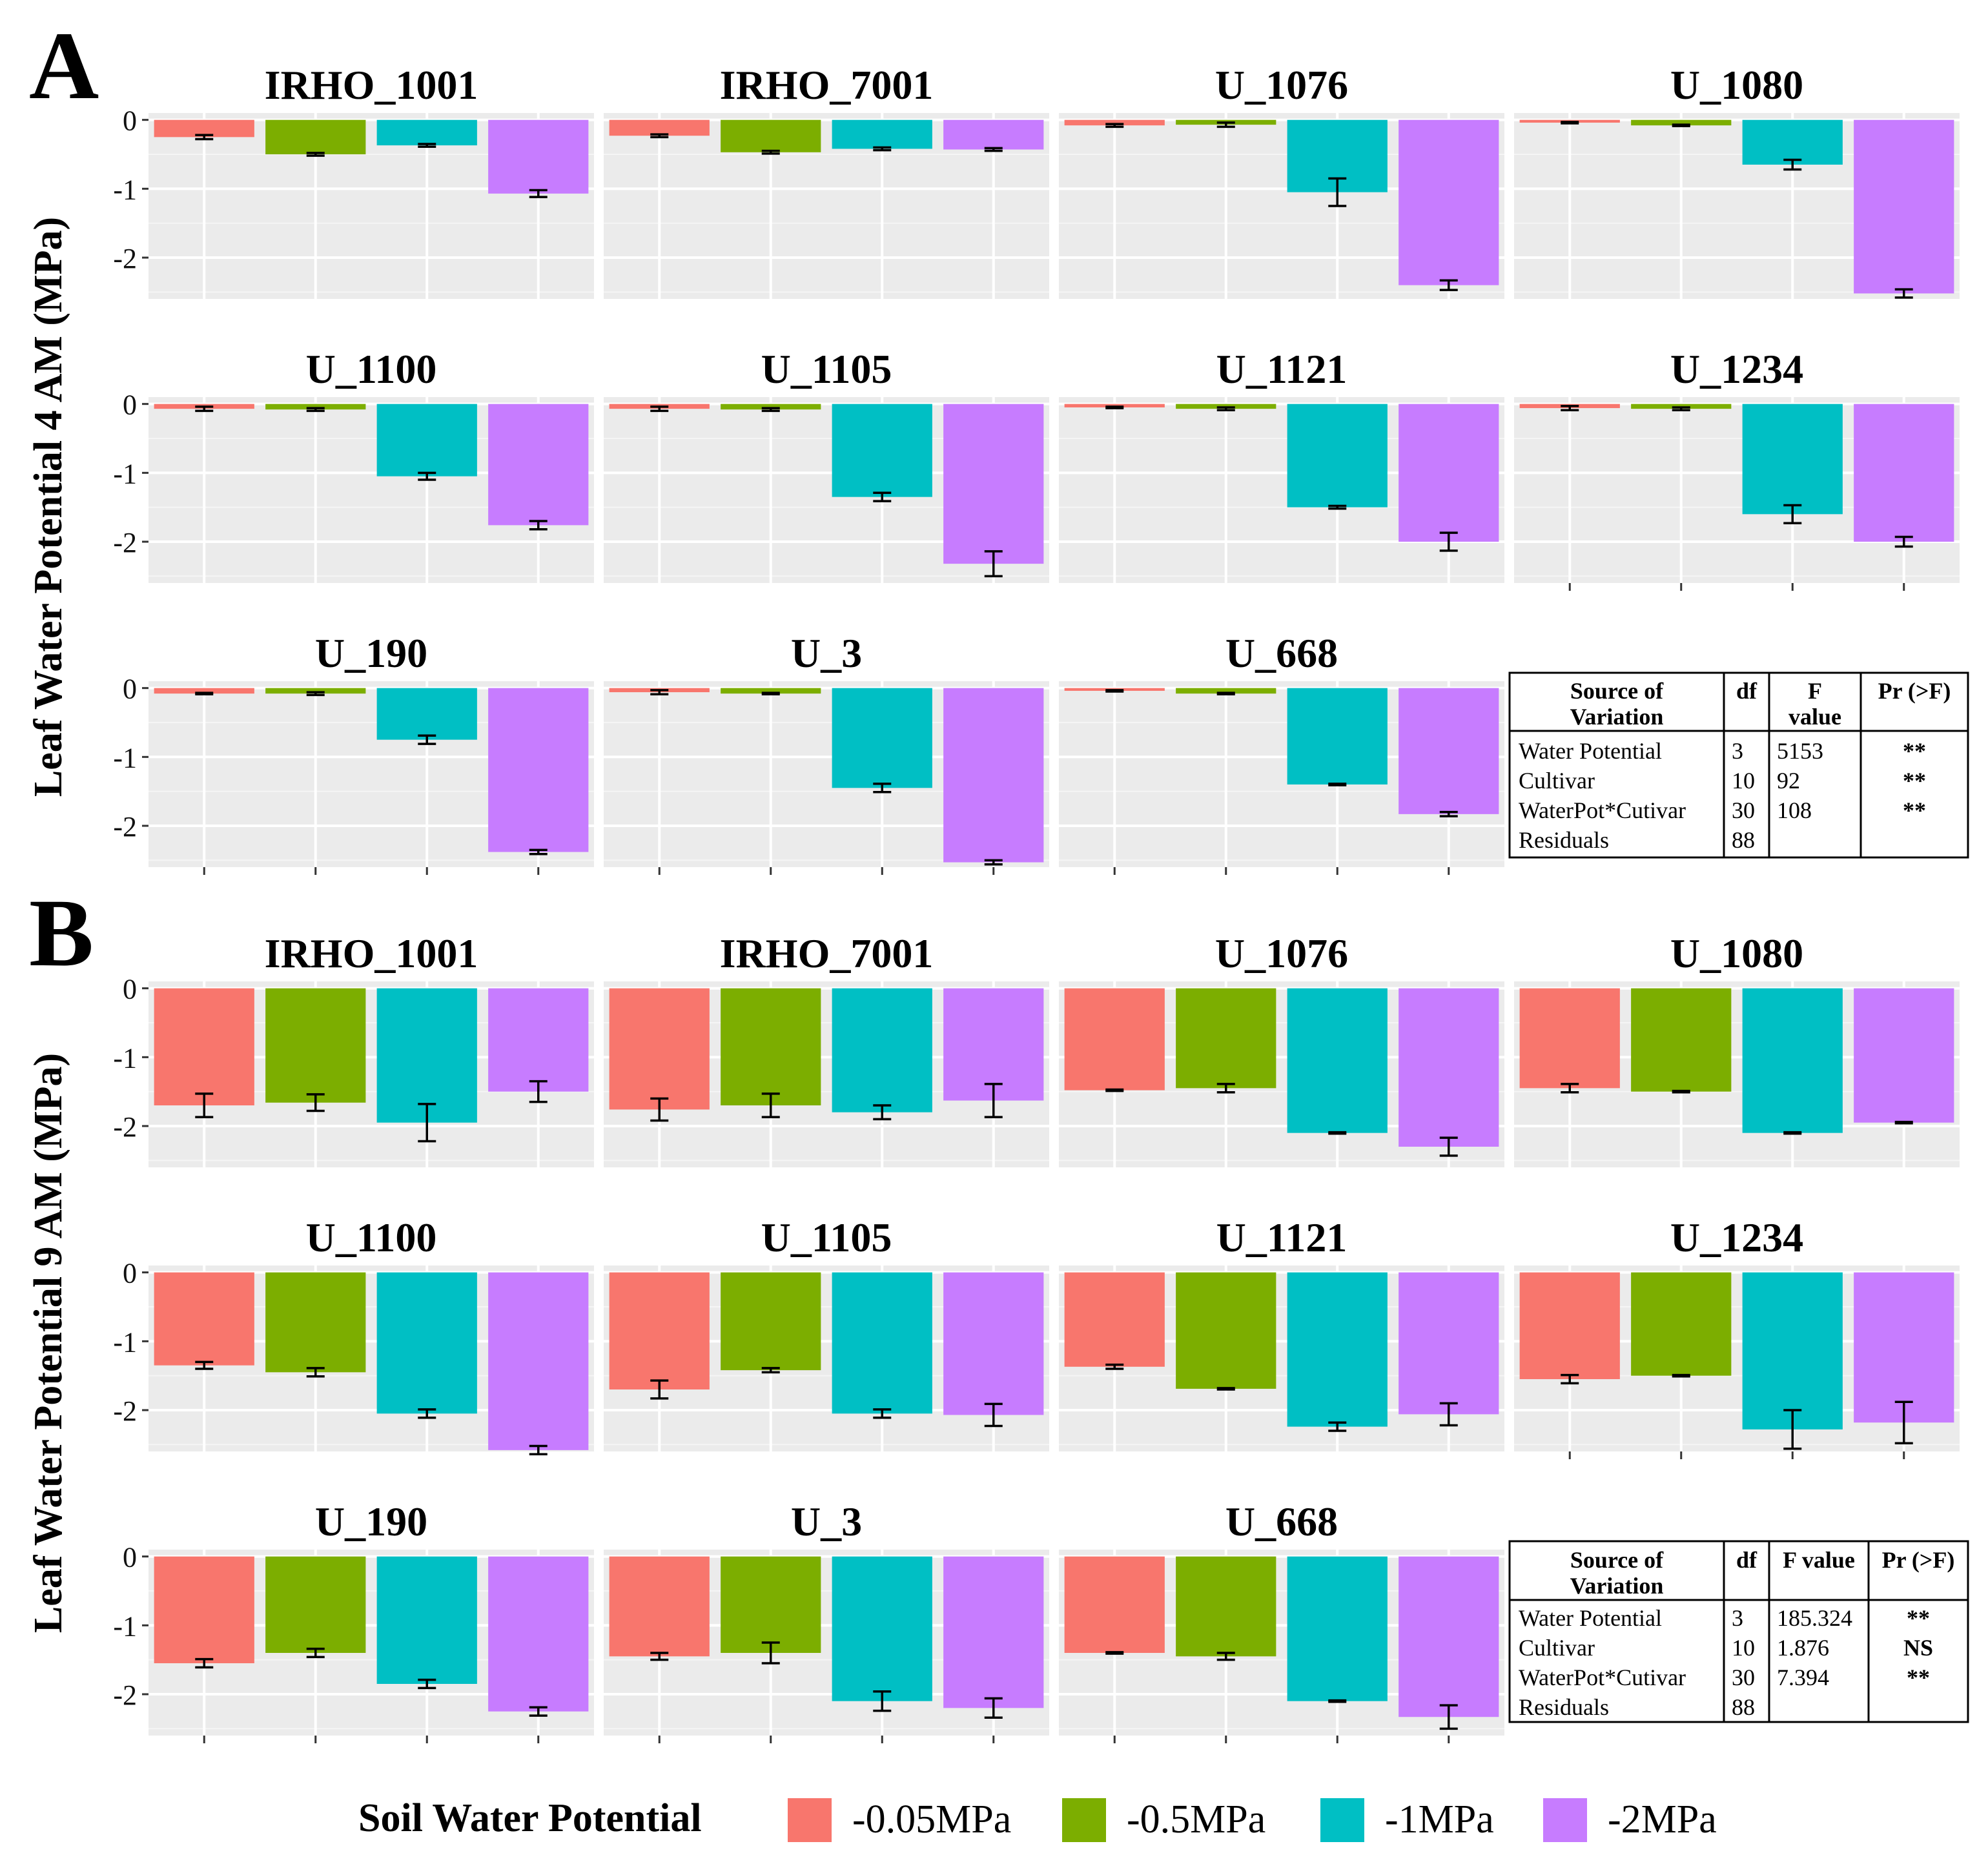  Describe the element at coordinates (1814, 1618) in the screenshot. I see `anova-cell: 185.324` at that location.